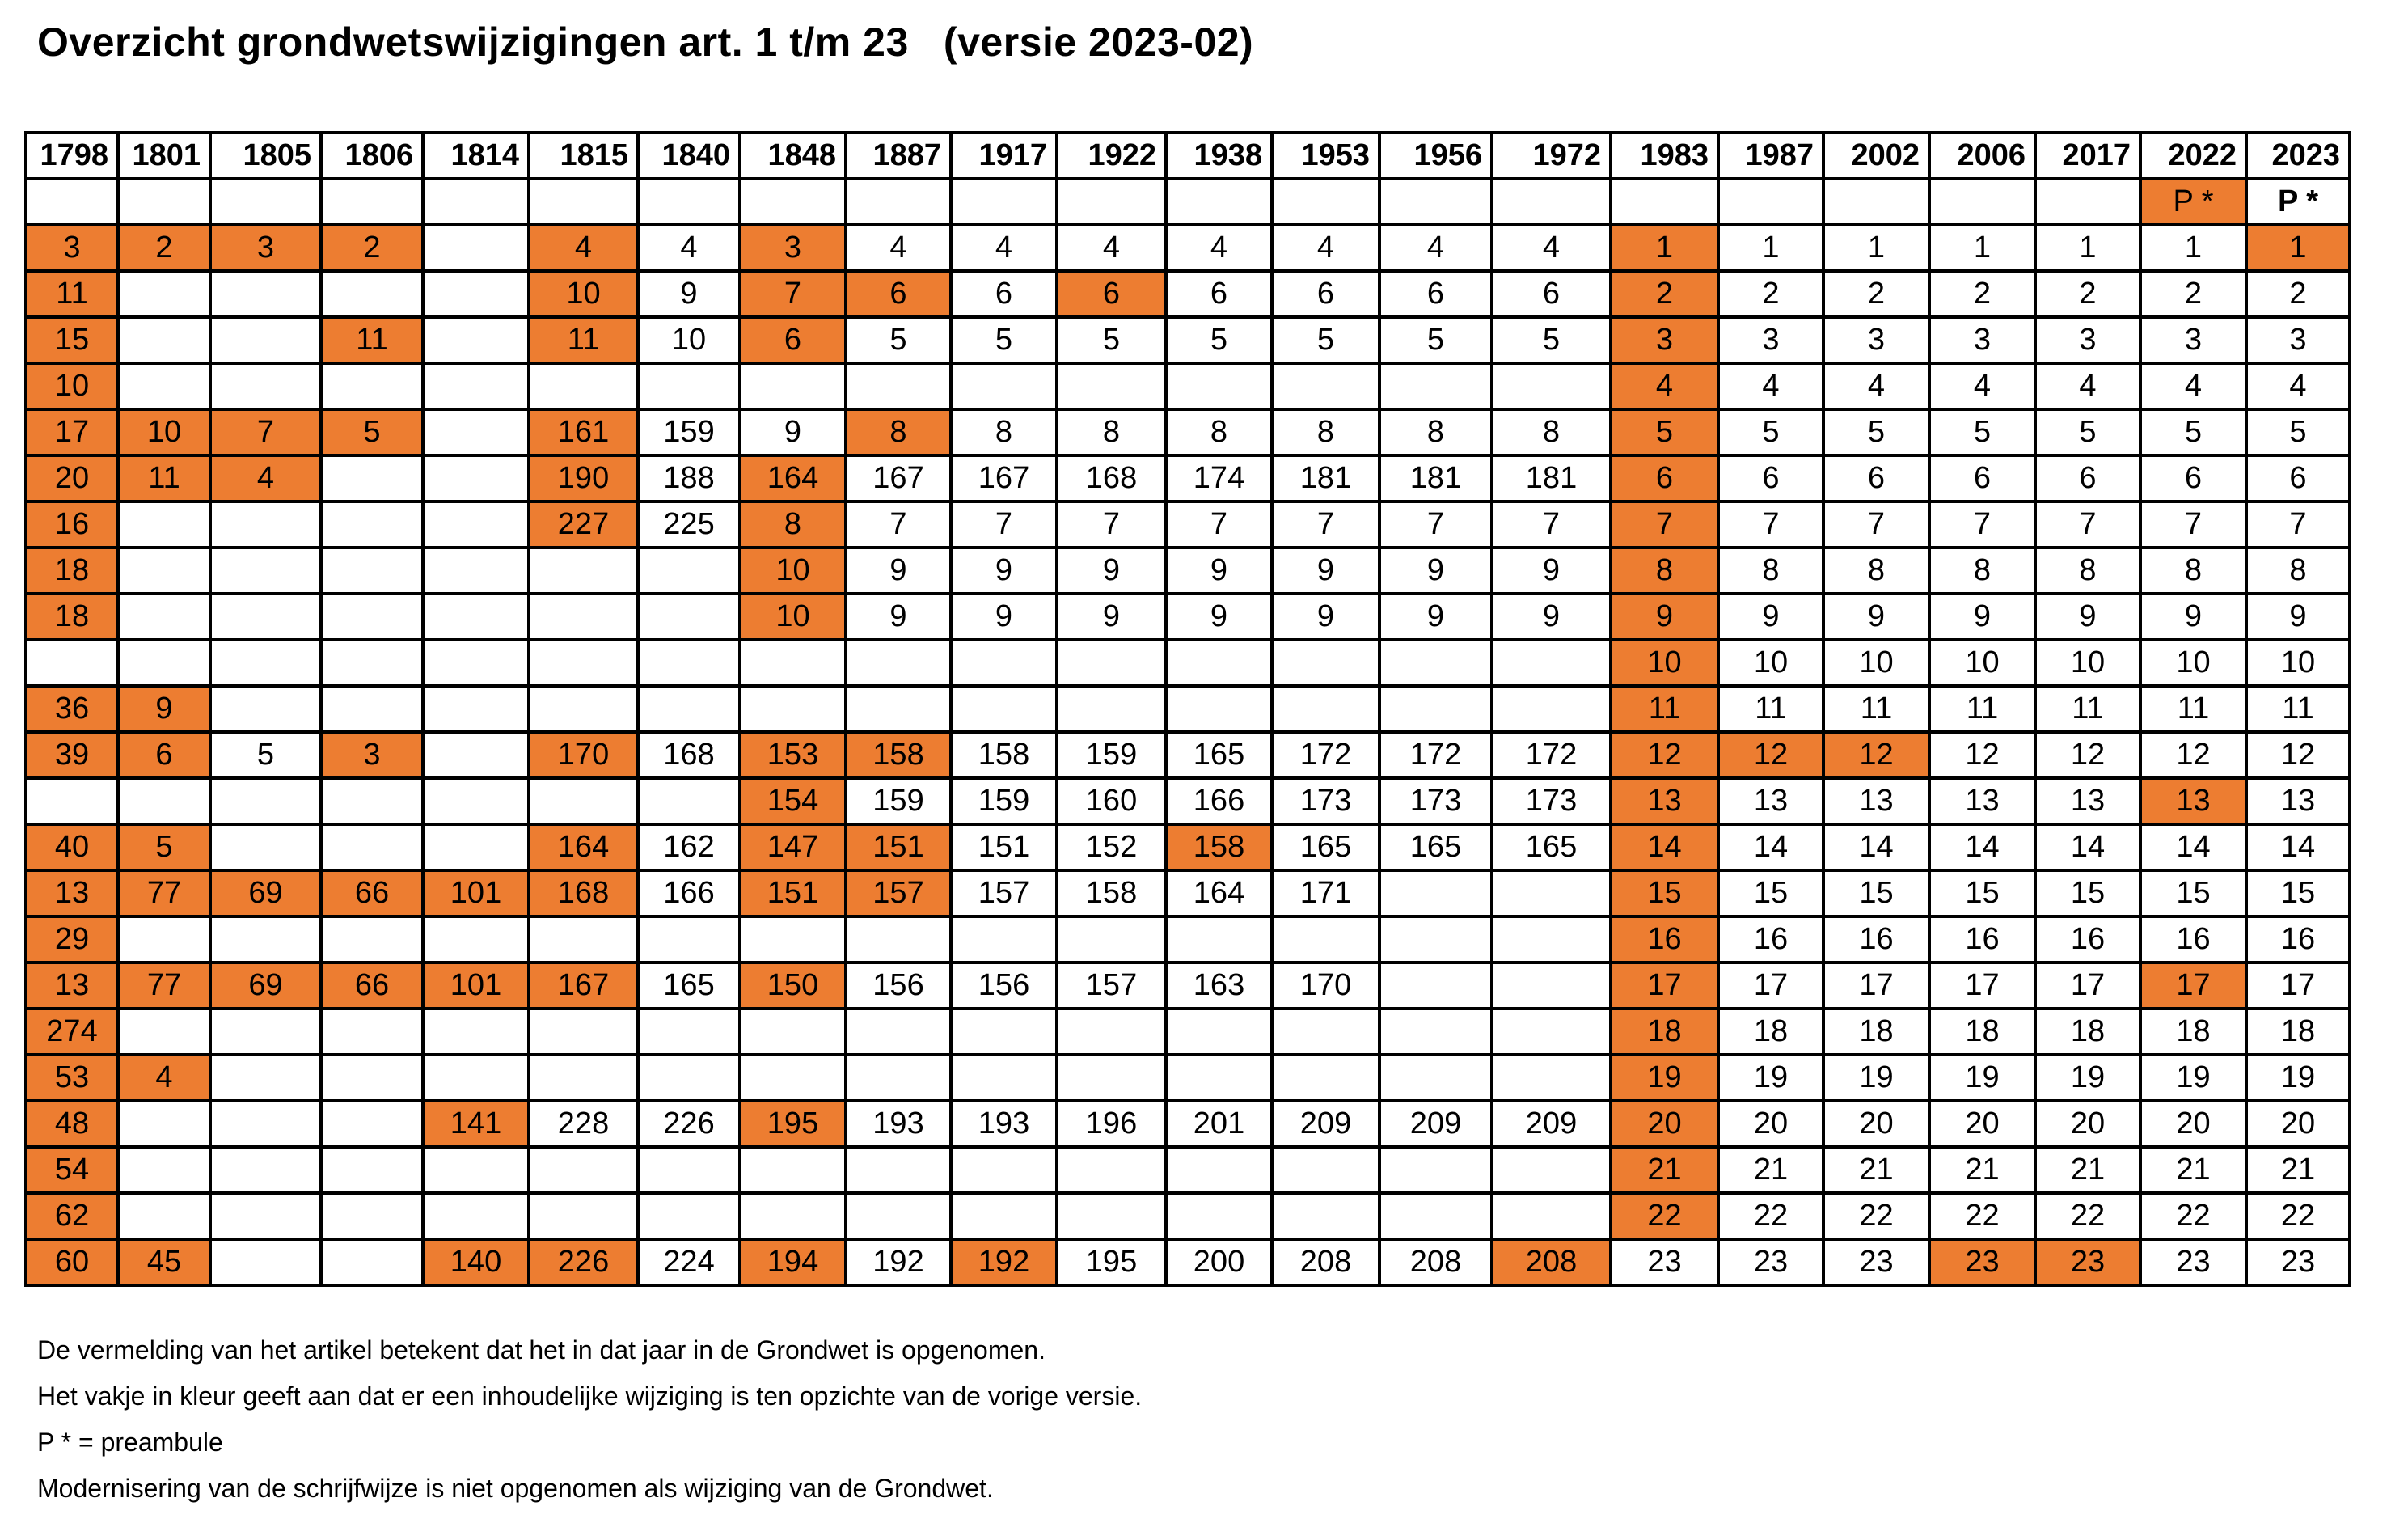 This screenshot has height=1519, width=2408. I want to click on article-cell: 158, so click(898, 755).